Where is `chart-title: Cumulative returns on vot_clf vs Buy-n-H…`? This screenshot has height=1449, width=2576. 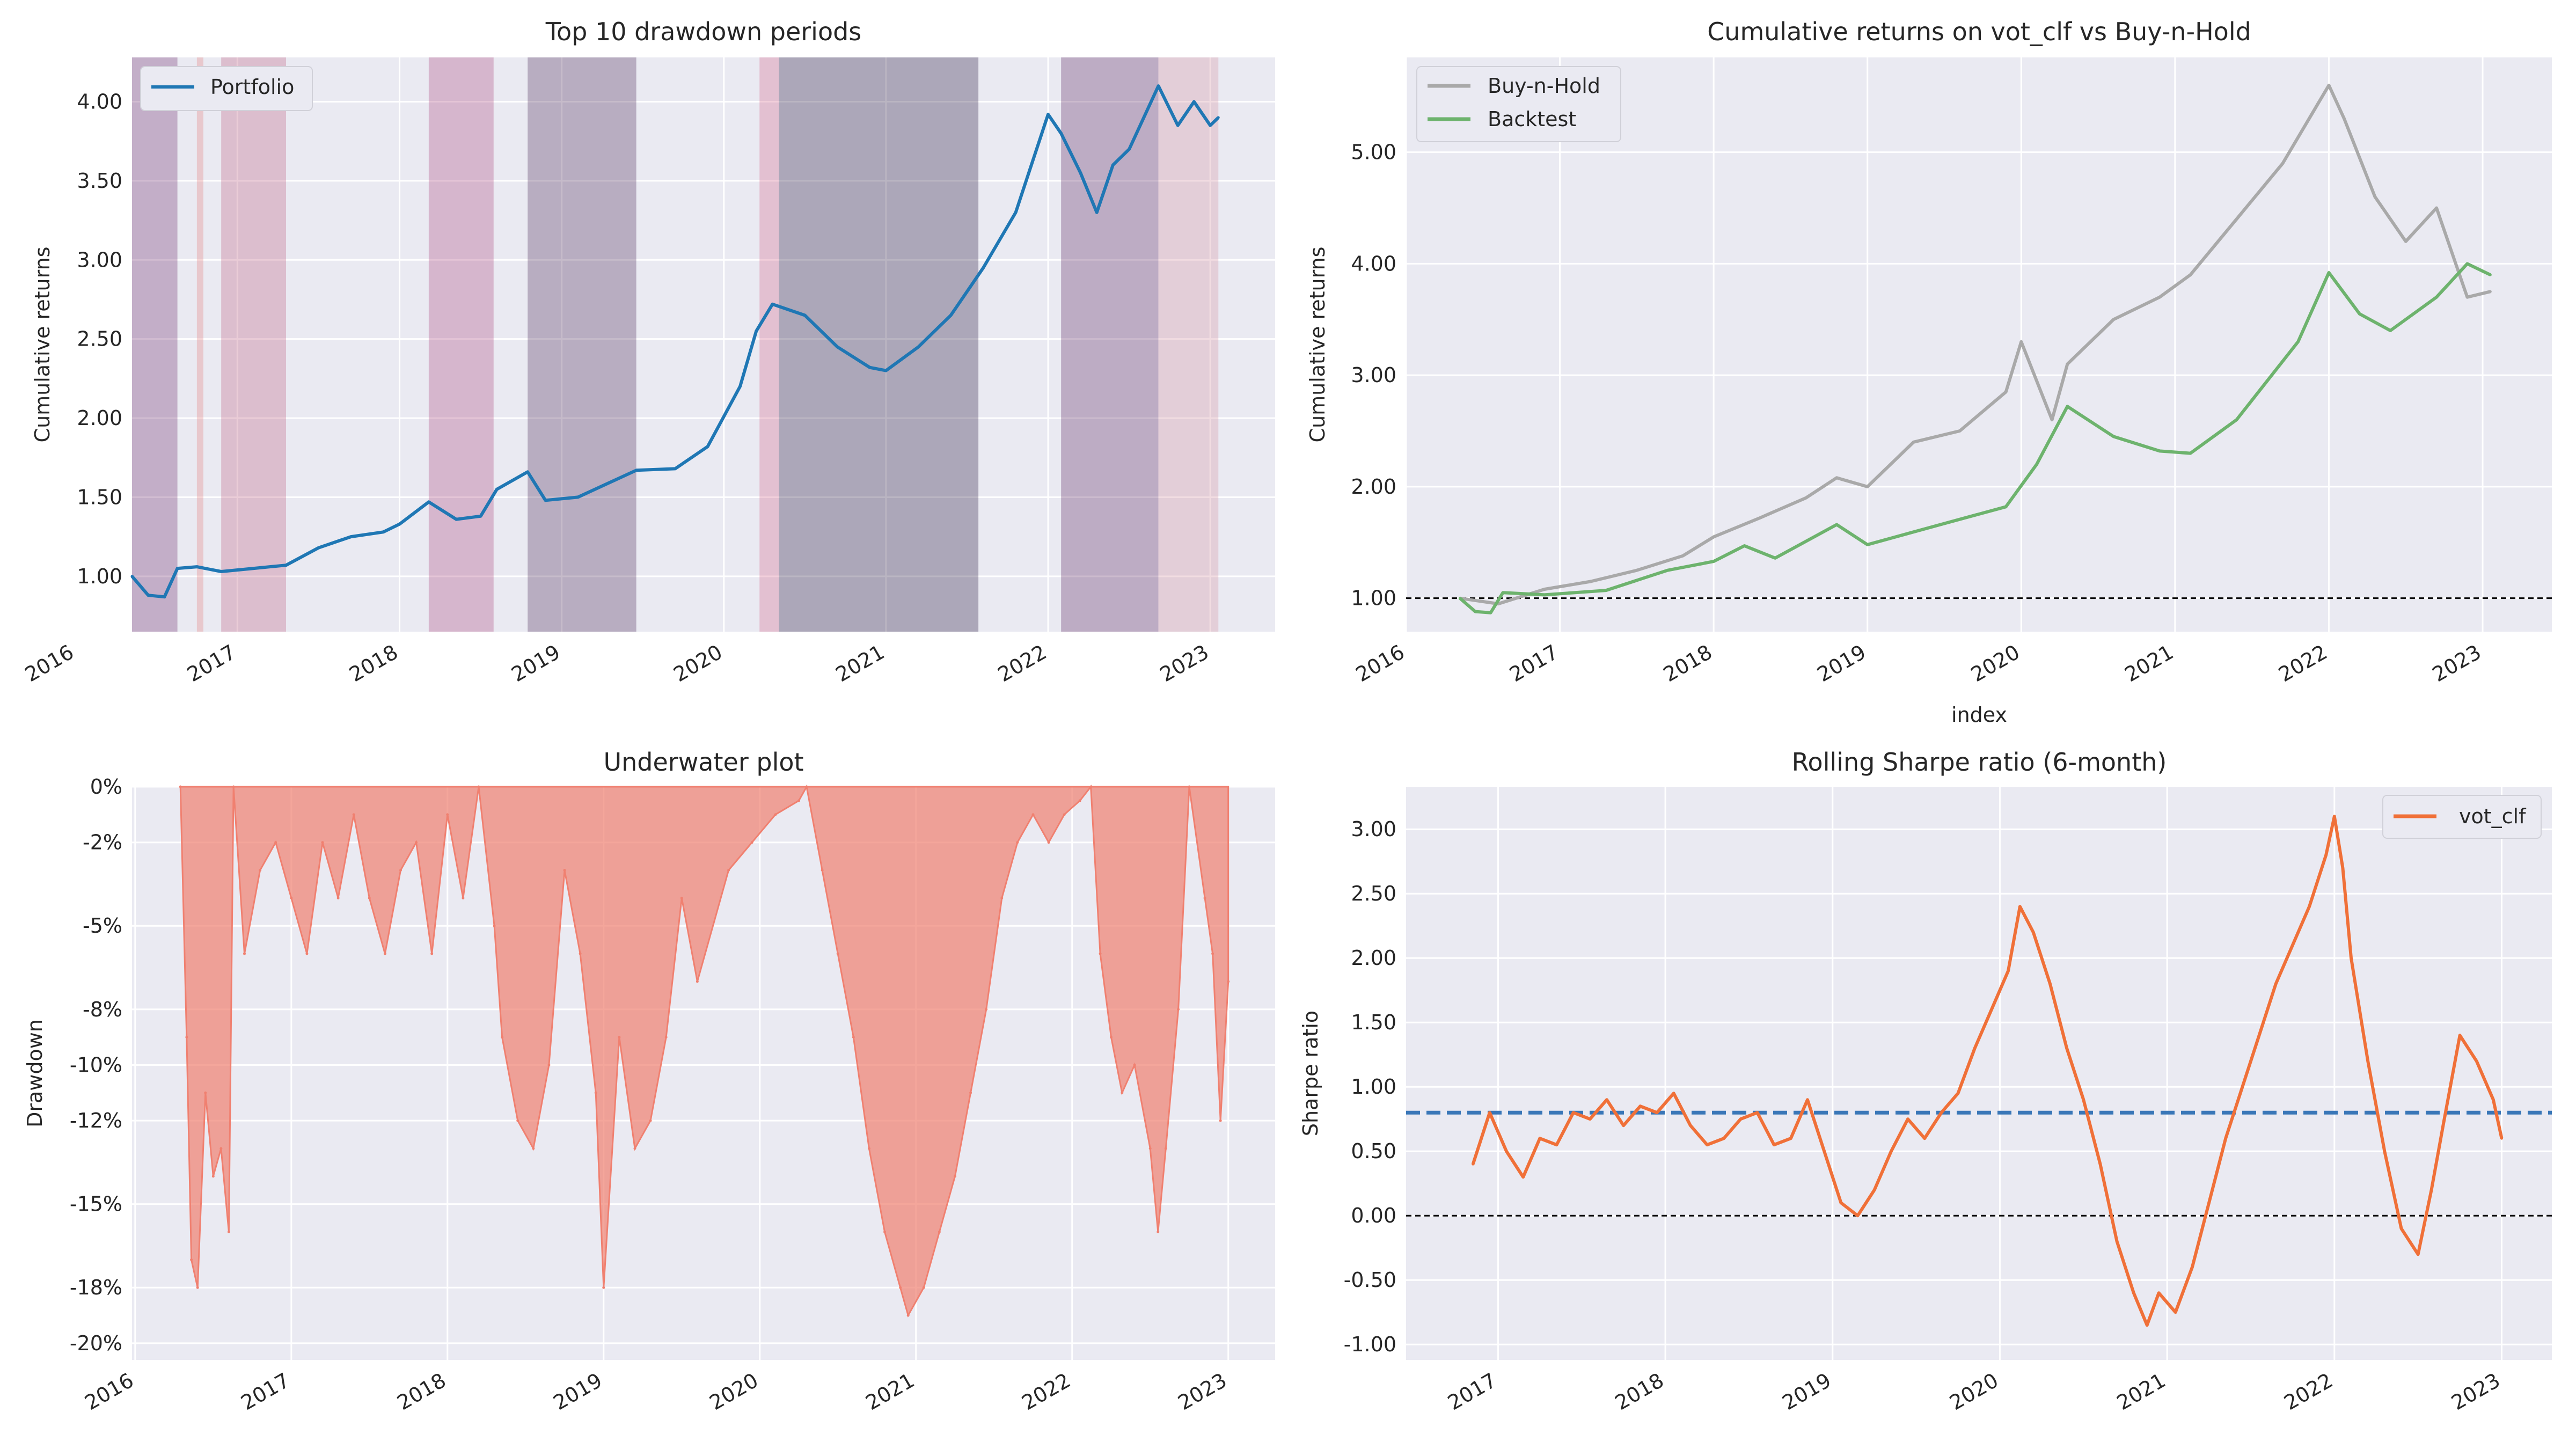
chart-title: Cumulative returns on vot_clf vs Buy-n-H… is located at coordinates (1979, 31).